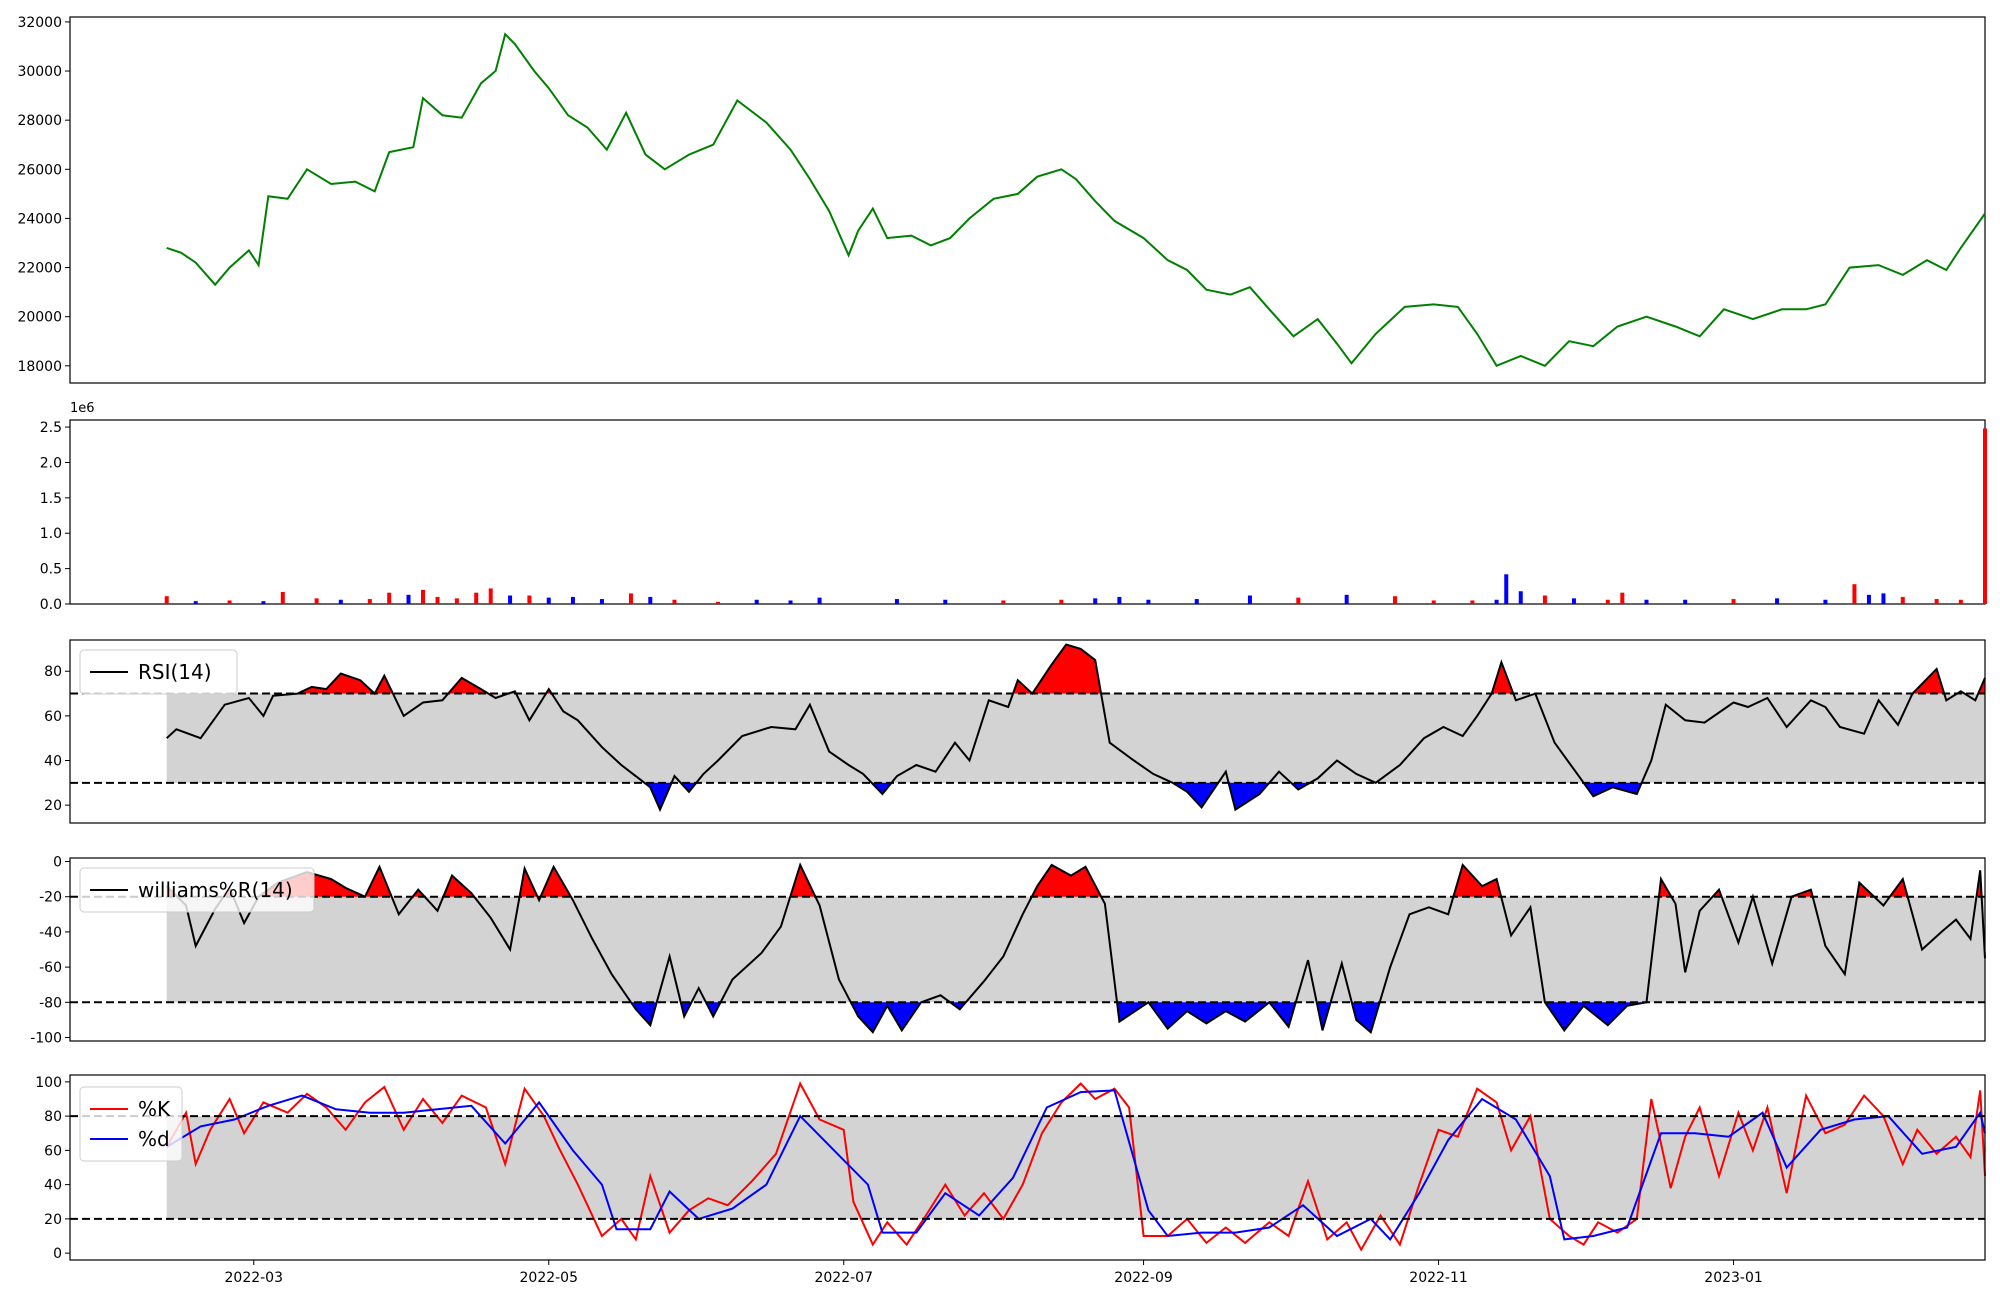  I want to click on williams-panel-frame, so click(1027, 949).